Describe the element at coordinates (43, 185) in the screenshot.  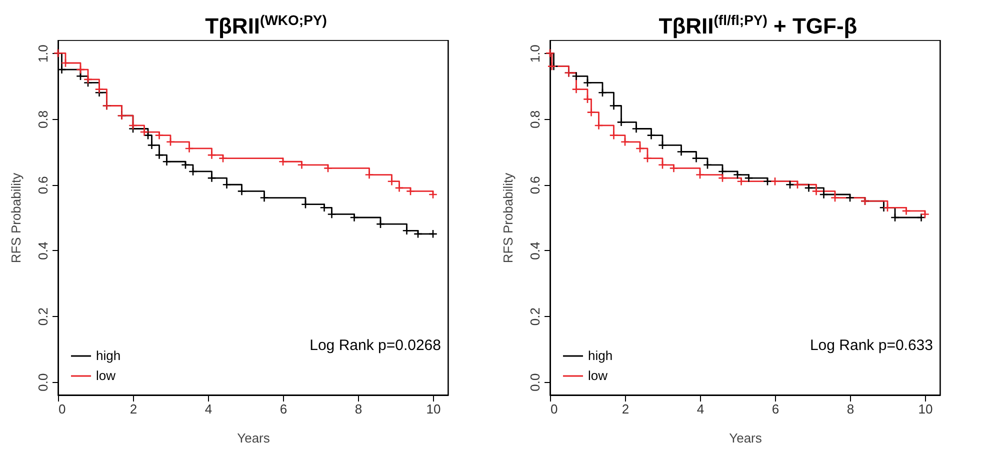
I see `y-tick-label: 0.6` at that location.